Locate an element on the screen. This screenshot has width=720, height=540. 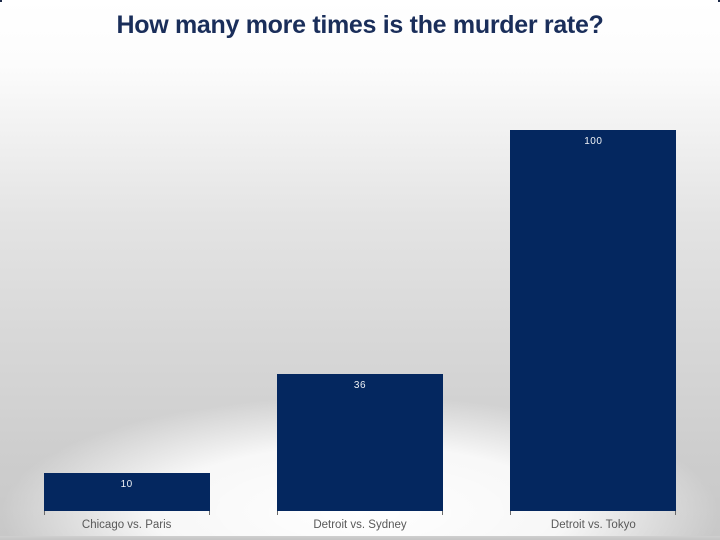
bar: 36 is located at coordinates (359, 444).